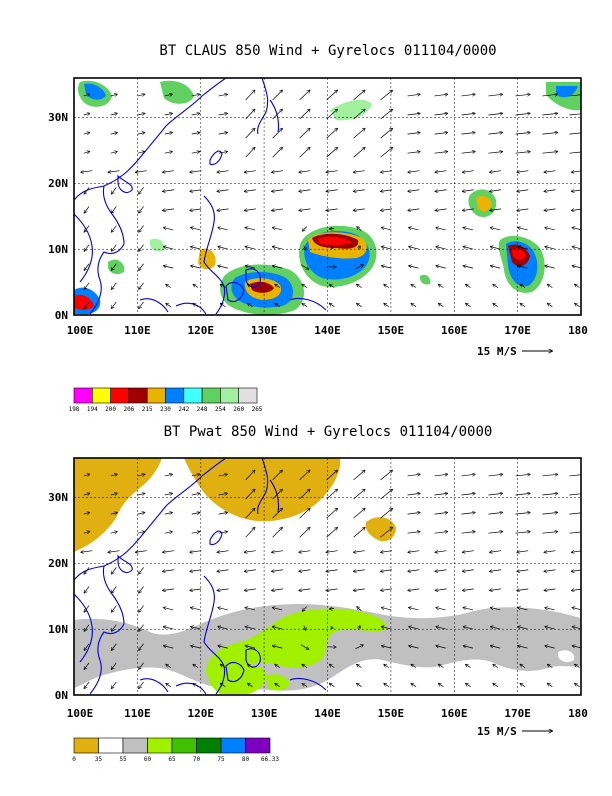 The image size is (612, 796). I want to click on lat-tick-label: 10N, so click(58, 249).